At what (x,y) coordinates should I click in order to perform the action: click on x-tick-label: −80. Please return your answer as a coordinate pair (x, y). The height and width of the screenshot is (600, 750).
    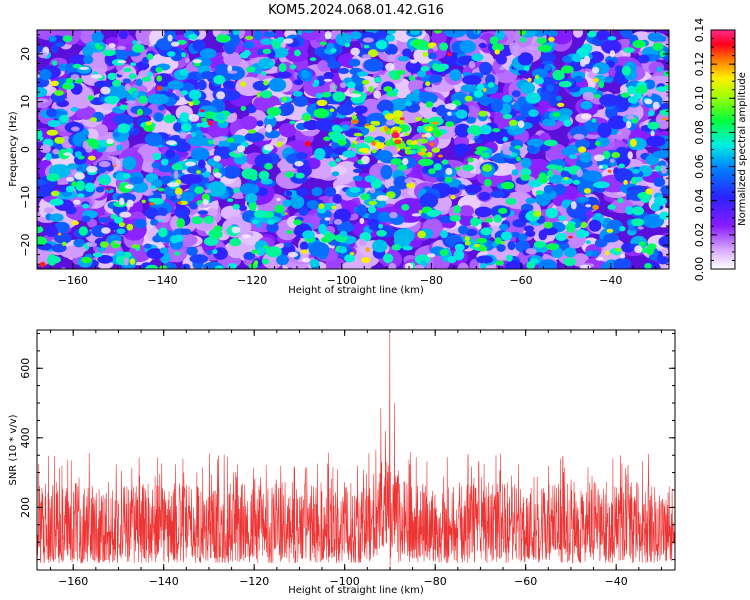
    Looking at the image, I should click on (435, 581).